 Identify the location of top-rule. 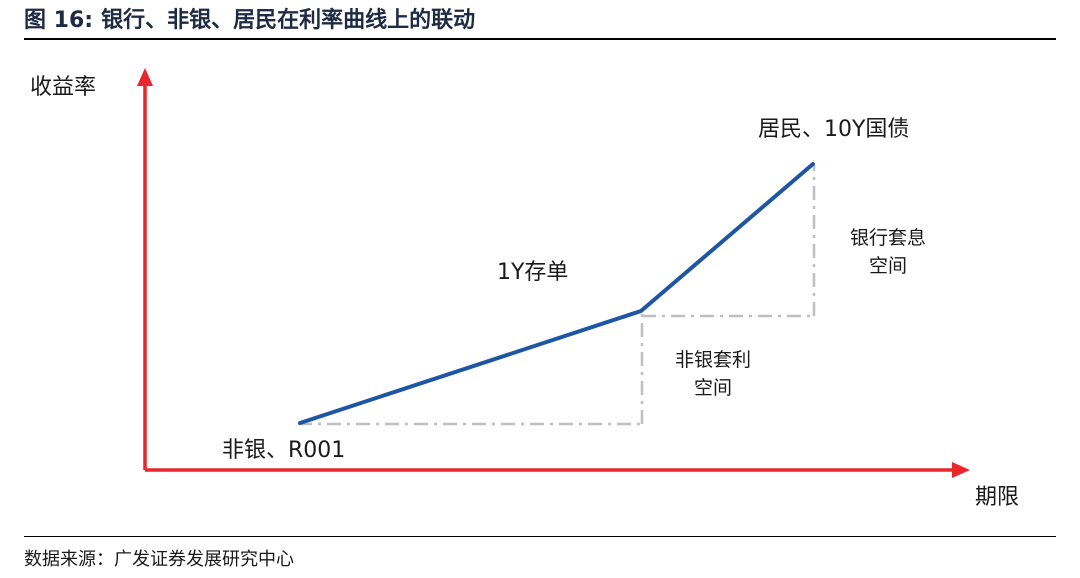
(540, 39).